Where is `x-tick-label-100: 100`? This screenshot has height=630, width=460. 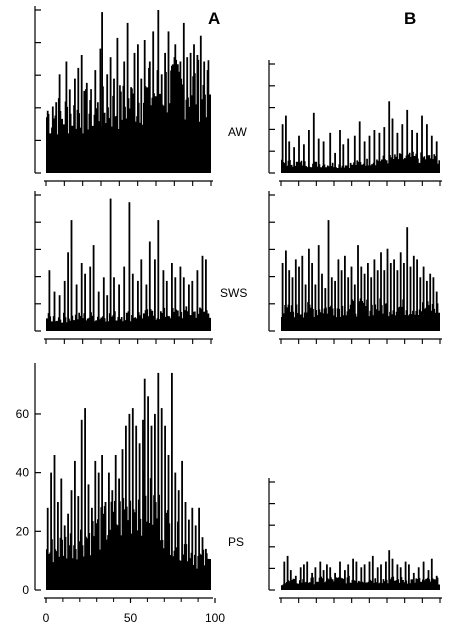 x-tick-label-100: 100 is located at coordinates (215, 618).